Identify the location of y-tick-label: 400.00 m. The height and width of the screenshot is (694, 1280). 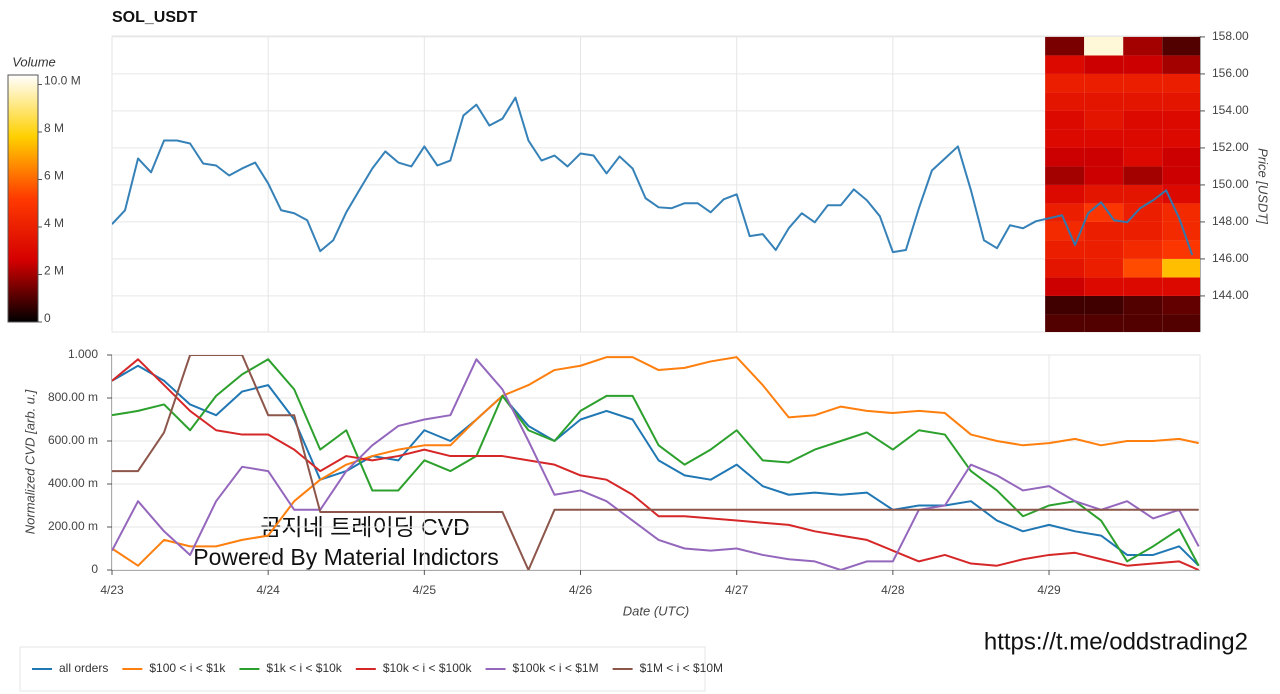
(73, 483).